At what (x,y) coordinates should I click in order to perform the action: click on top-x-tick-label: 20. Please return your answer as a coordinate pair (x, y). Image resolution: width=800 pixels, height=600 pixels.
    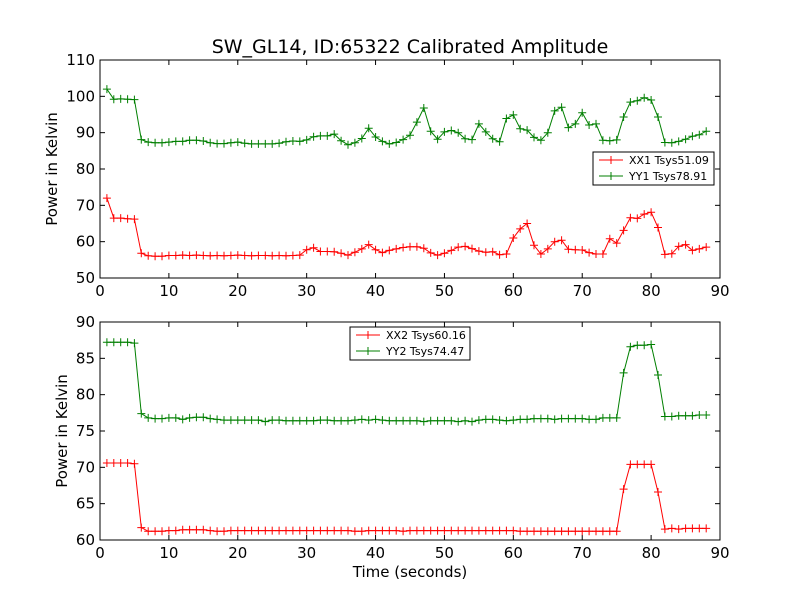
    Looking at the image, I should click on (237, 291).